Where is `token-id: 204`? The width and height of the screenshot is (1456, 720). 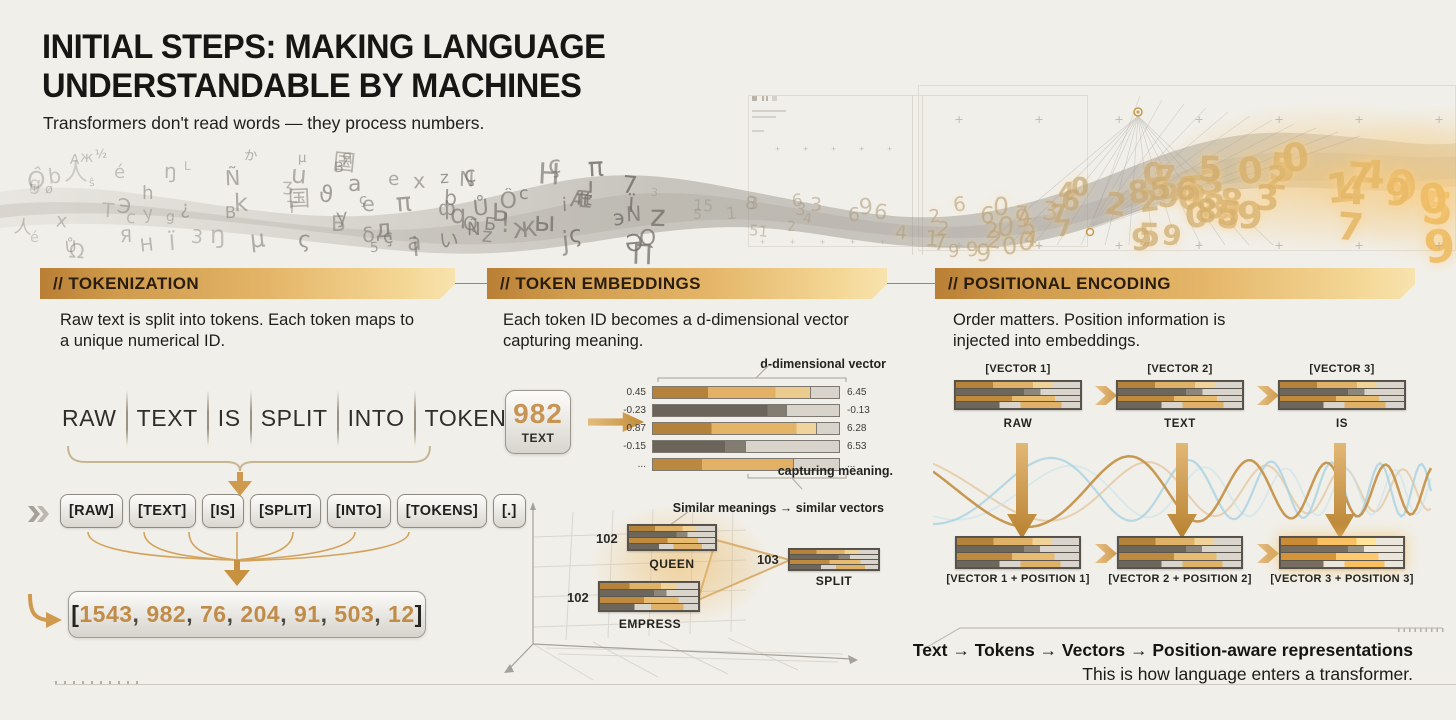
token-id: 204 is located at coordinates (260, 614).